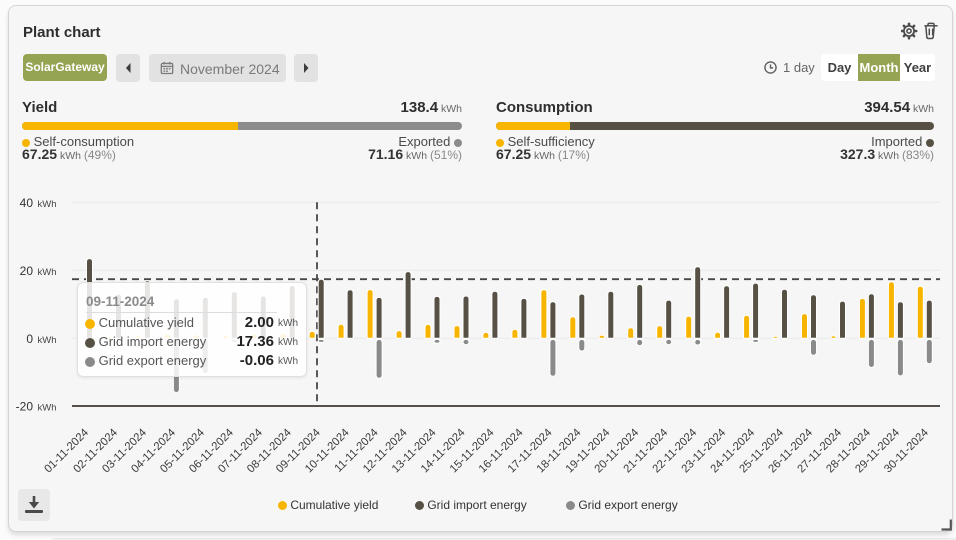 The image size is (956, 540). Describe the element at coordinates (27, 203) in the screenshot. I see `svg-text: 40` at that location.